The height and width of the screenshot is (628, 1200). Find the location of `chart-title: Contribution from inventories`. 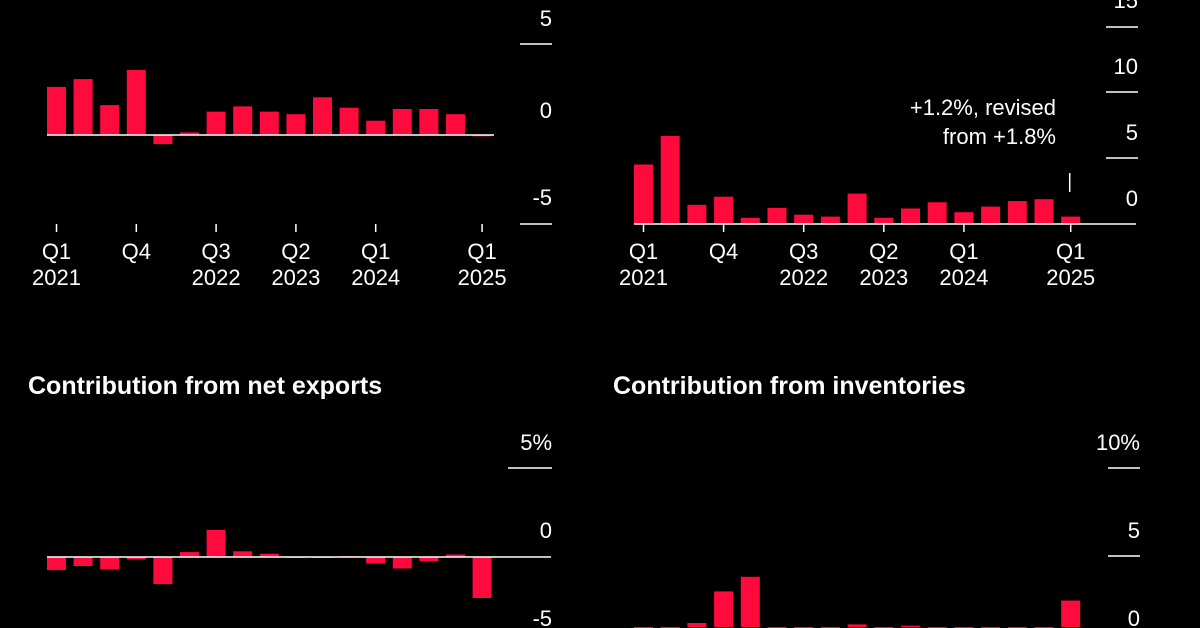

chart-title: Contribution from inventories is located at coordinates (789, 386).